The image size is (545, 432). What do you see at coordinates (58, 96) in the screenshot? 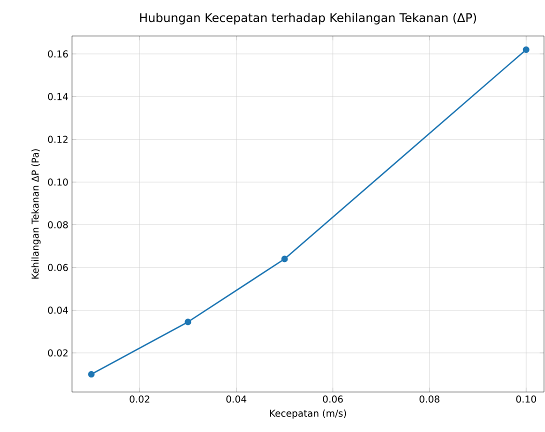
I see `y-tick-label: 0.14` at bounding box center [58, 96].